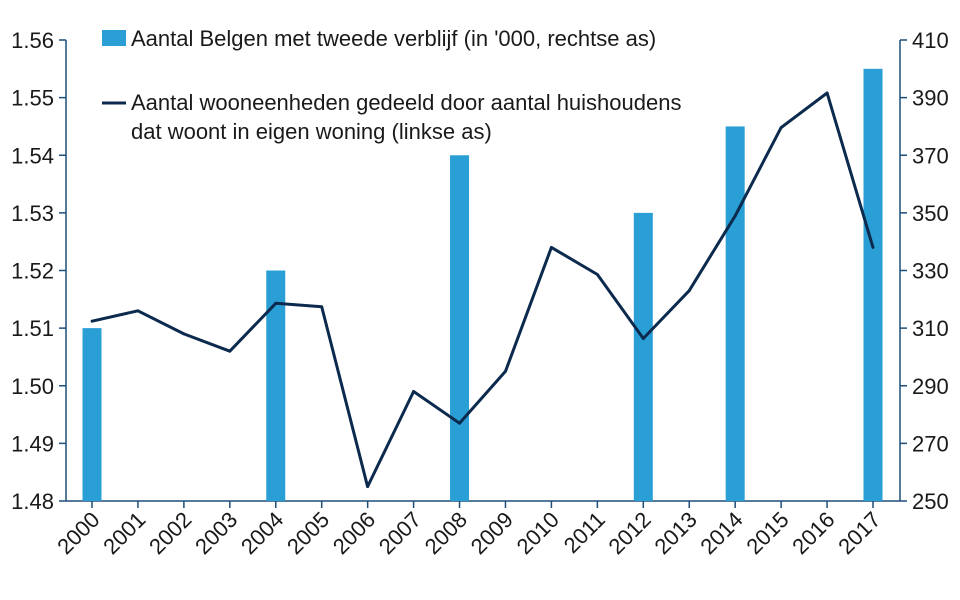  What do you see at coordinates (368, 486) in the screenshot?
I see `line-point-2006` at bounding box center [368, 486].